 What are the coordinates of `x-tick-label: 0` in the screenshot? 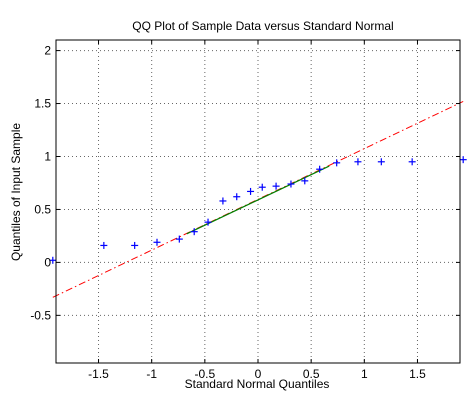 It's located at (258, 374).